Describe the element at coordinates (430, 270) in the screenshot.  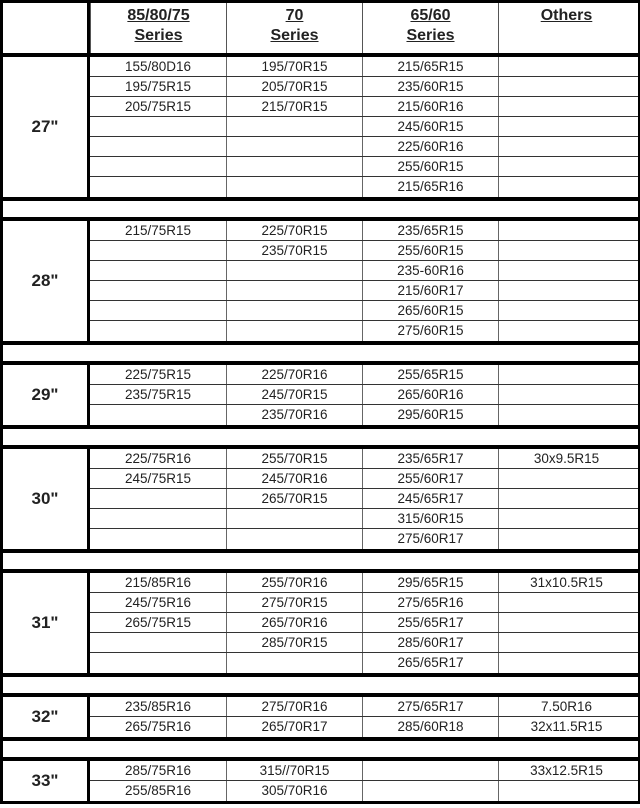
I see `table-cell: 235-60R16` at that location.